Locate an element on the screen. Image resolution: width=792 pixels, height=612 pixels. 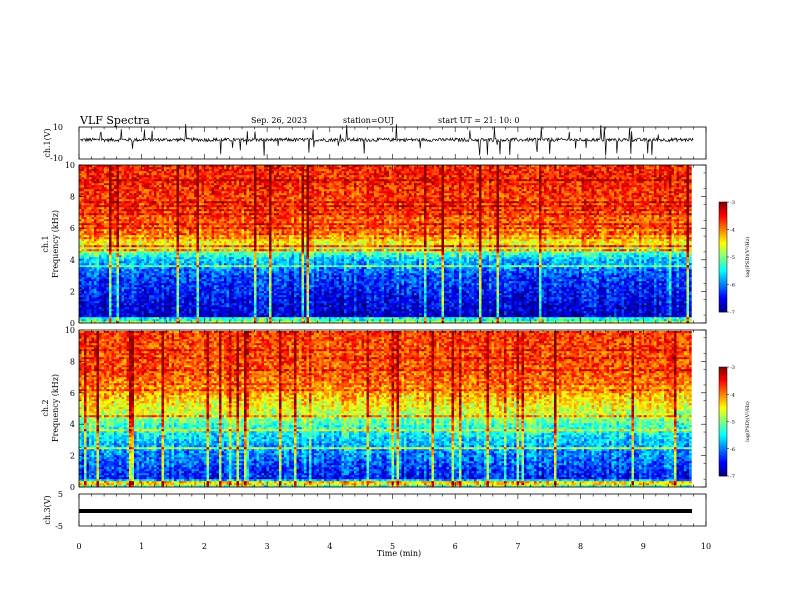
ch1-colorbar-tick-m5: -5 is located at coordinates (732, 258).